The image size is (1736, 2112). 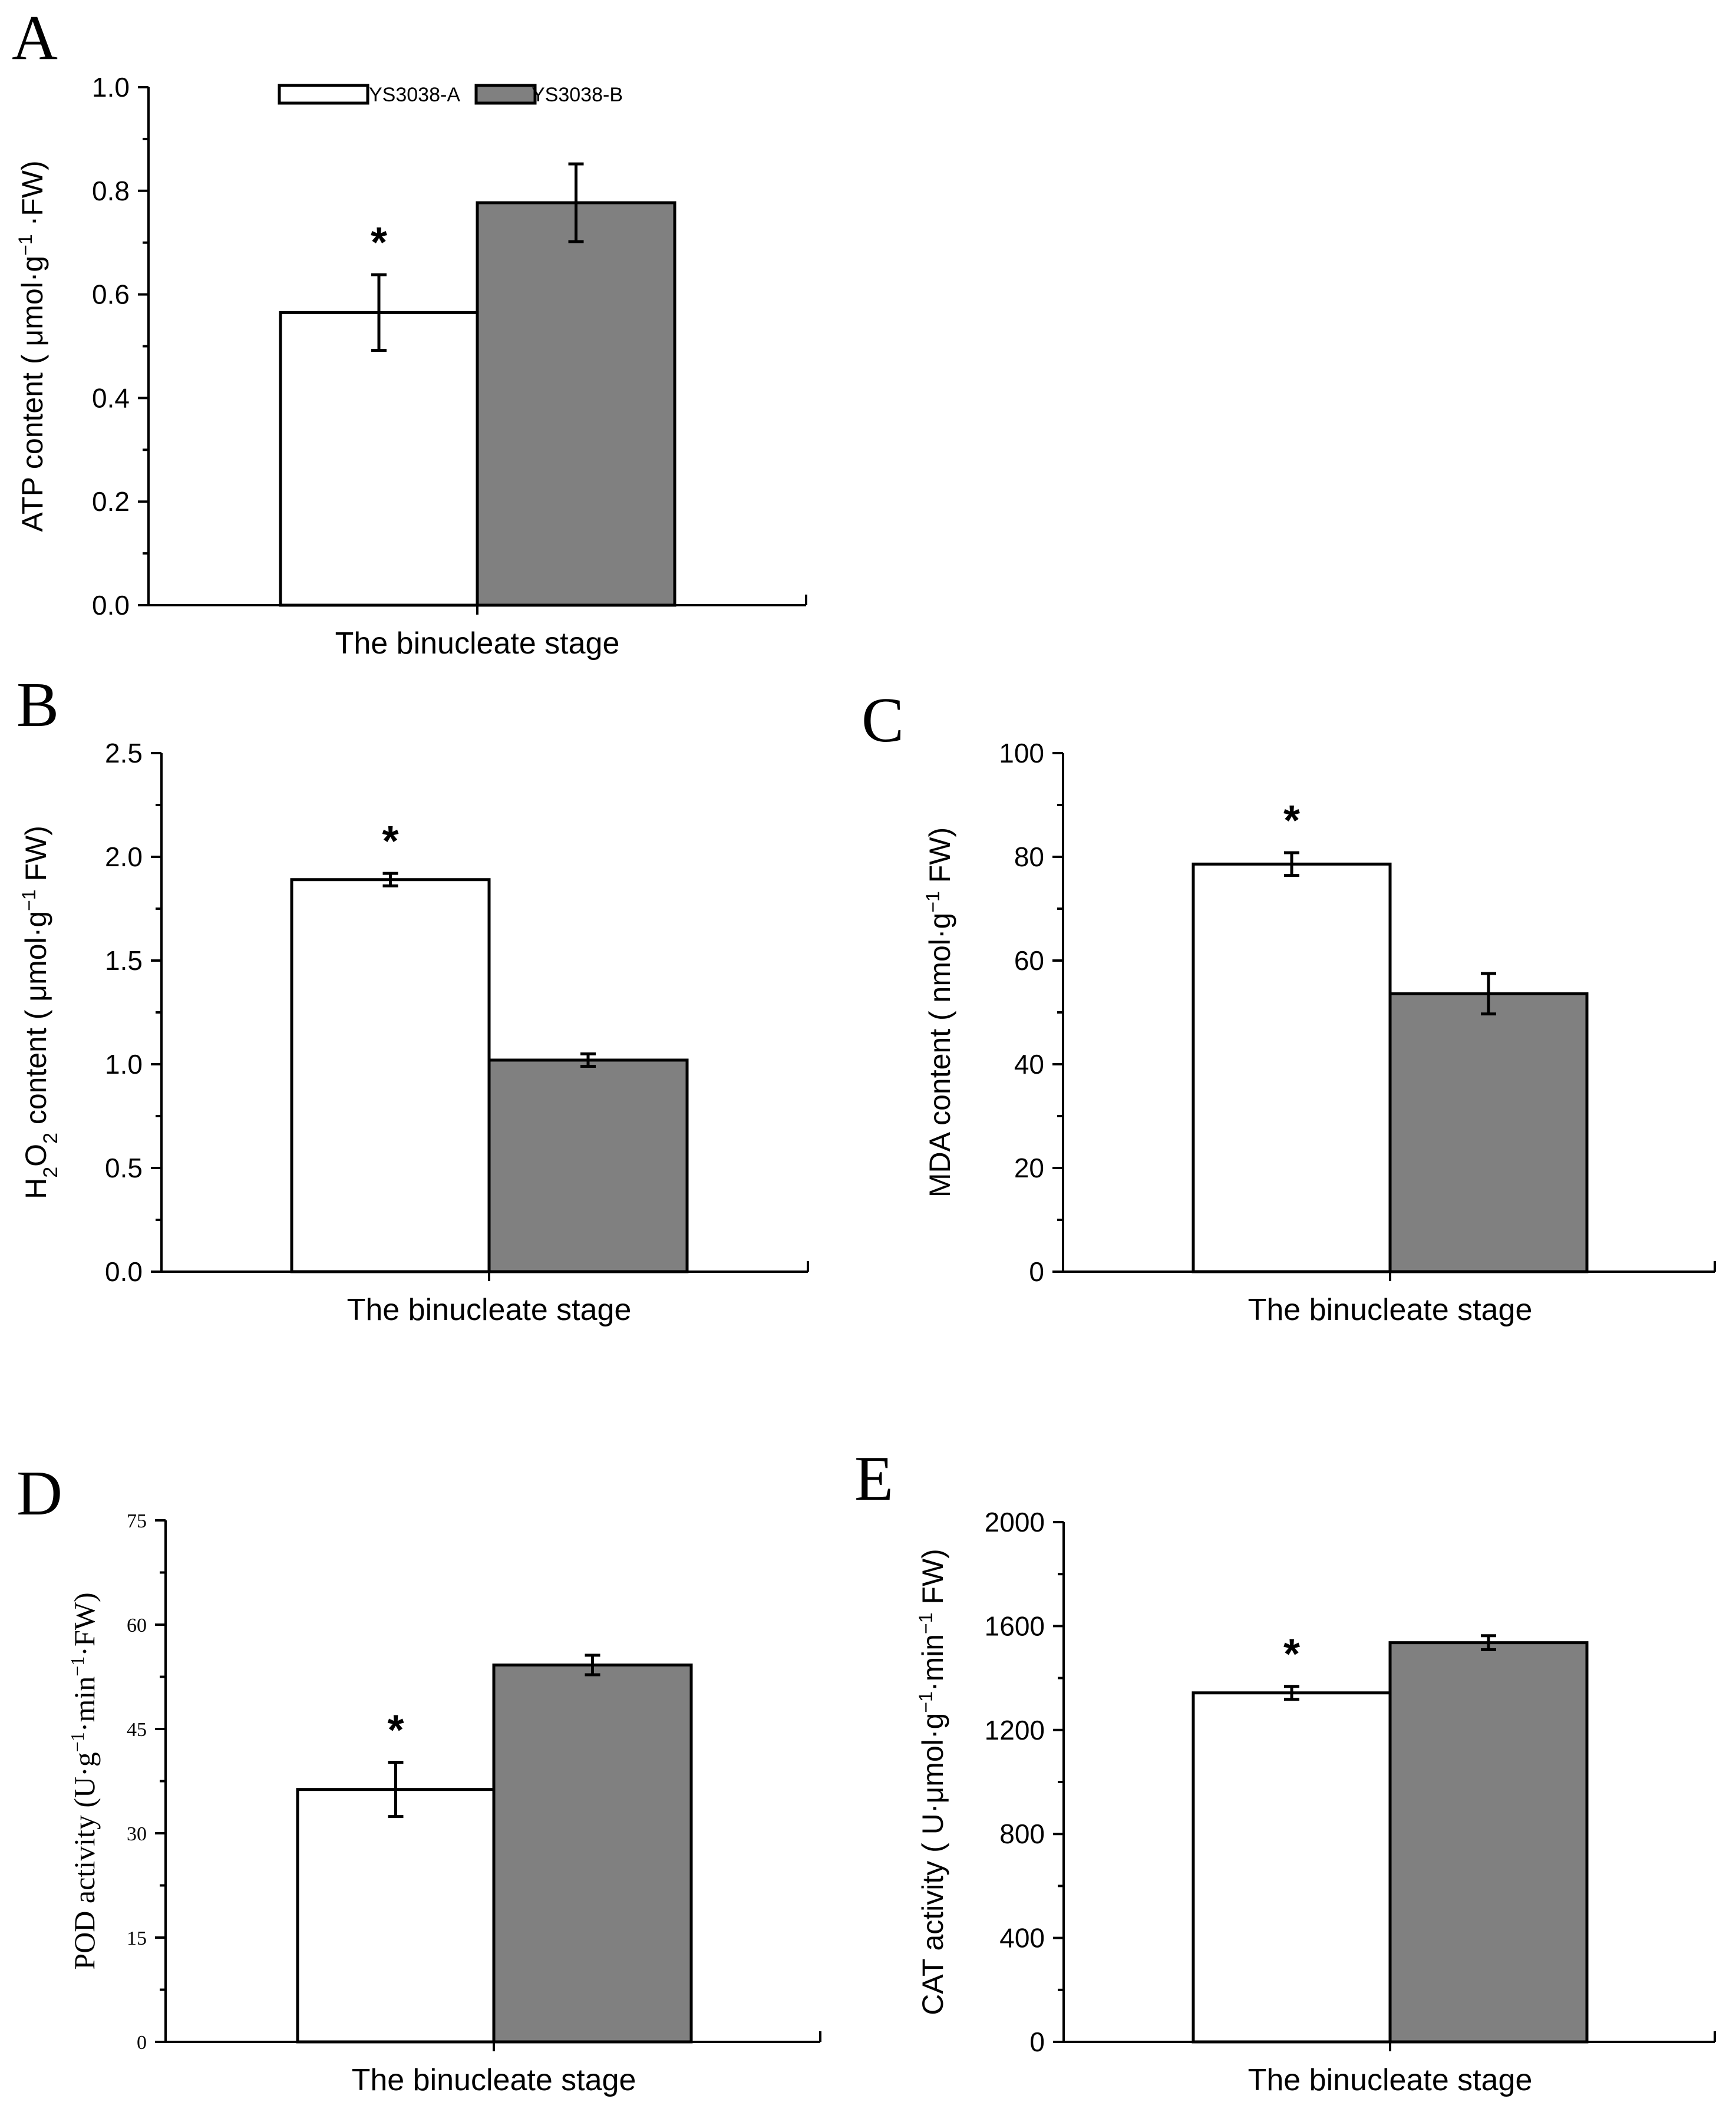 I want to click on panel-c-x-axis-title: The binucleate stage, so click(x=1390, y=1310).